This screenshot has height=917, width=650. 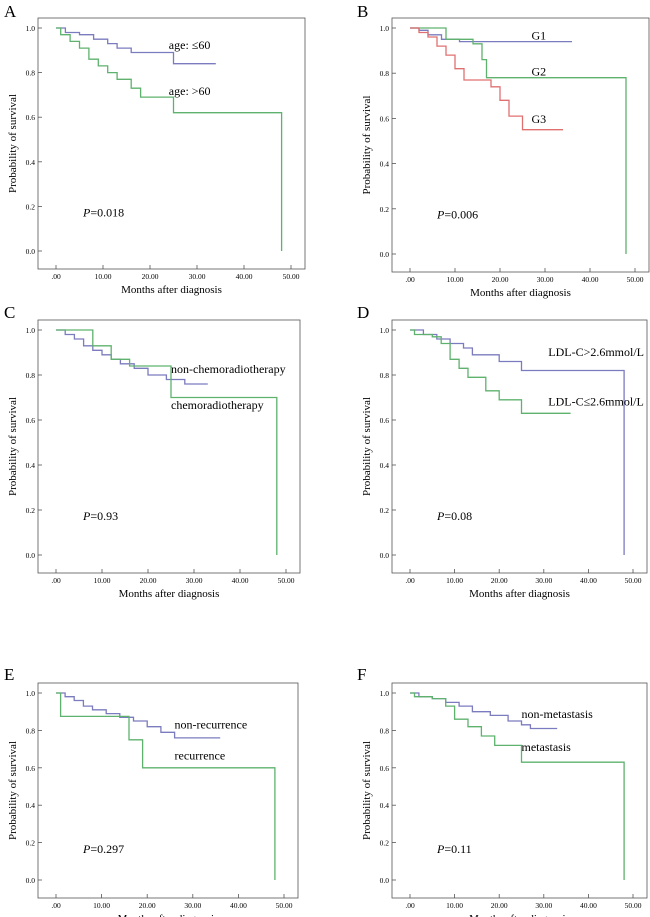 What do you see at coordinates (547, 747) in the screenshot?
I see `series-label: metastasis` at bounding box center [547, 747].